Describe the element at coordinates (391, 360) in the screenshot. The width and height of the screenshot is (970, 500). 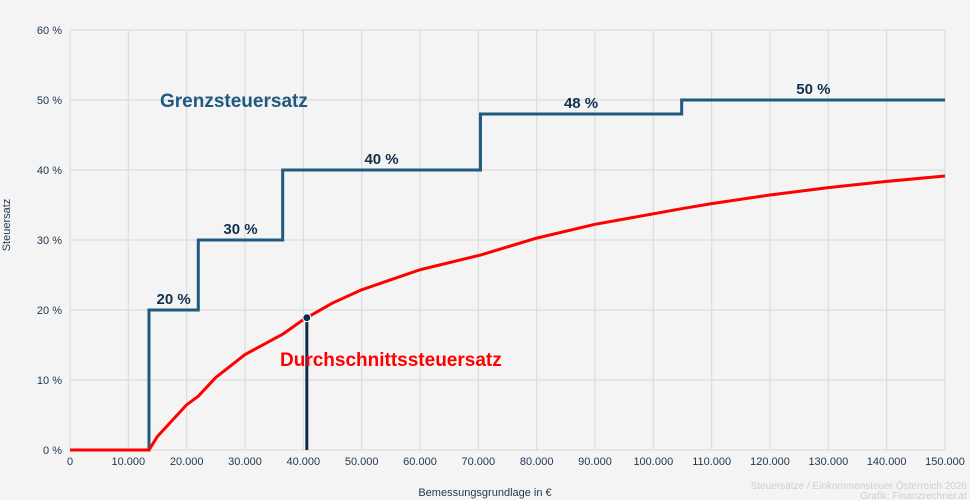
I see `series-label-average: Durchschnittssteuersatz` at that location.